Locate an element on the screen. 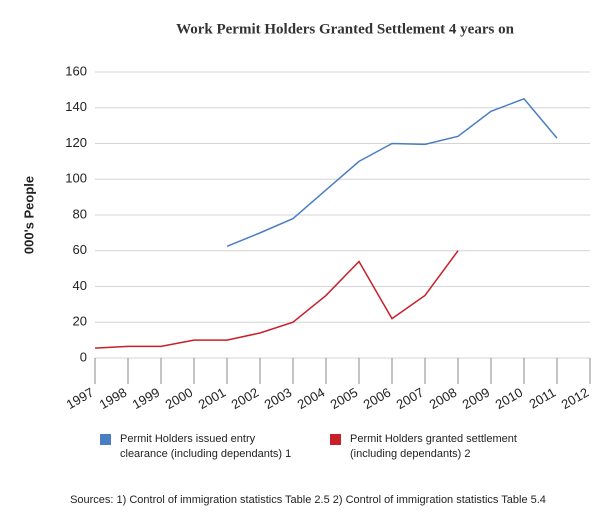 This screenshot has height=524, width=616. x-tick-label: 2001 is located at coordinates (212, 398).